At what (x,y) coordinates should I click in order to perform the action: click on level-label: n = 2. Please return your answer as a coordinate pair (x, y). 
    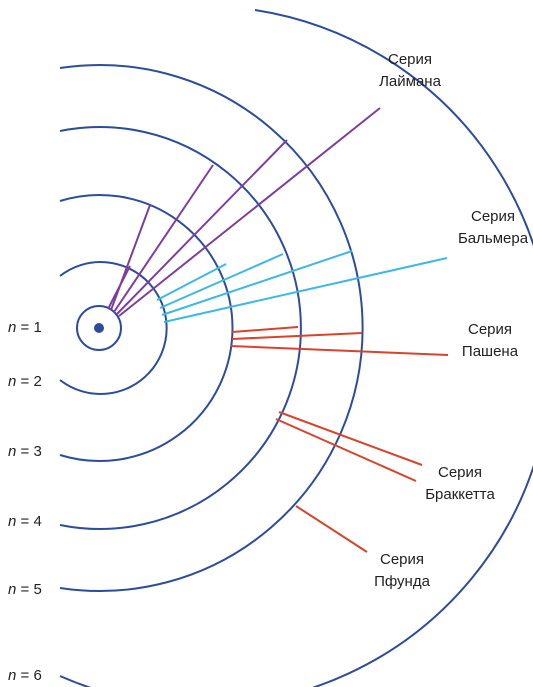
    Looking at the image, I should click on (25, 381).